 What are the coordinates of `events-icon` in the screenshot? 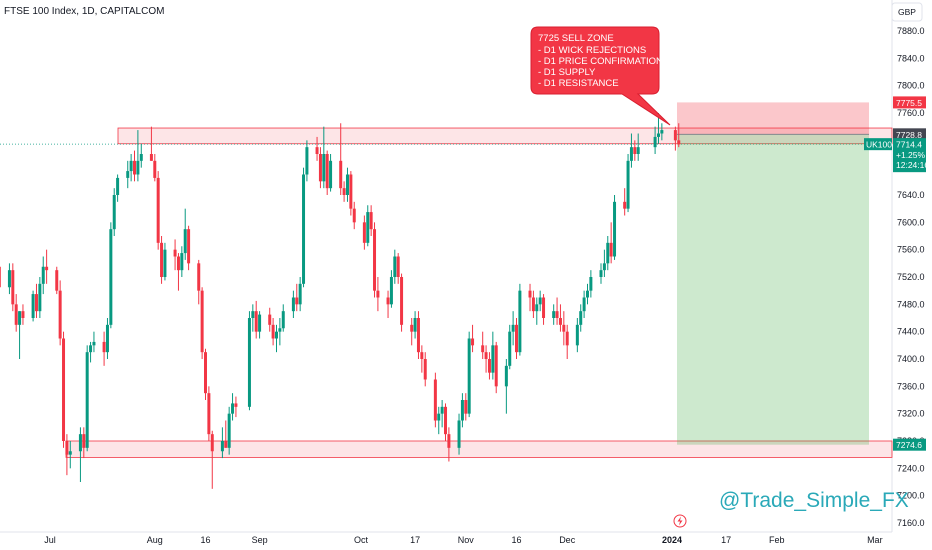 It's located at (680, 521).